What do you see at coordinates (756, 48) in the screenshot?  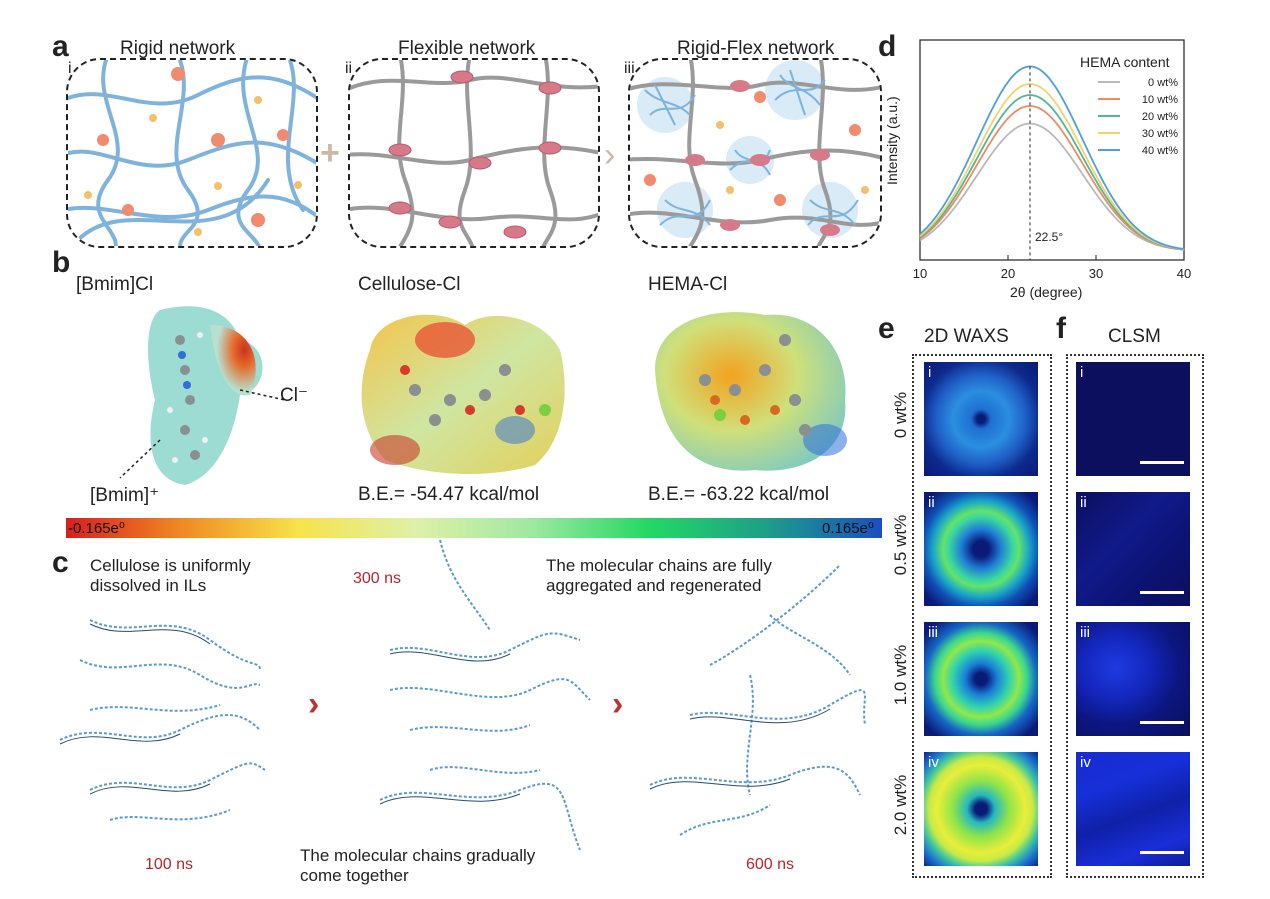 I see `network-title-rigid-flex: Rigid-Flex network` at bounding box center [756, 48].